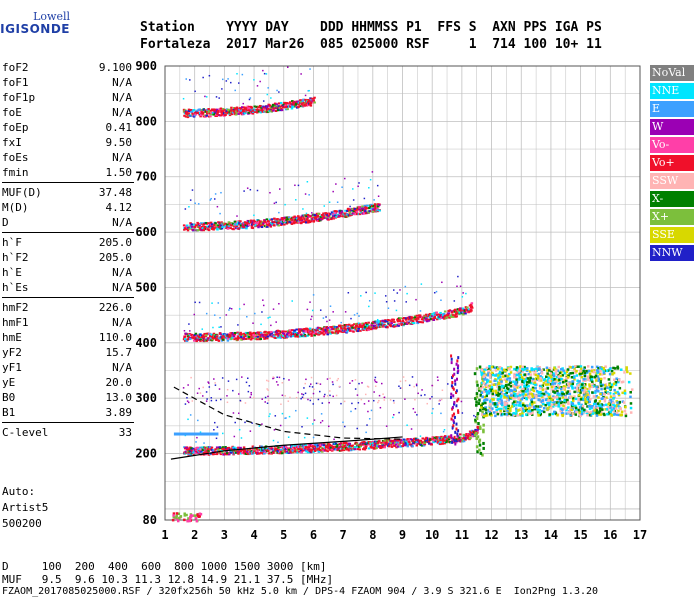  What do you see at coordinates (22, 192) in the screenshot?
I see `param-name: MUF(D)` at bounding box center [22, 192].